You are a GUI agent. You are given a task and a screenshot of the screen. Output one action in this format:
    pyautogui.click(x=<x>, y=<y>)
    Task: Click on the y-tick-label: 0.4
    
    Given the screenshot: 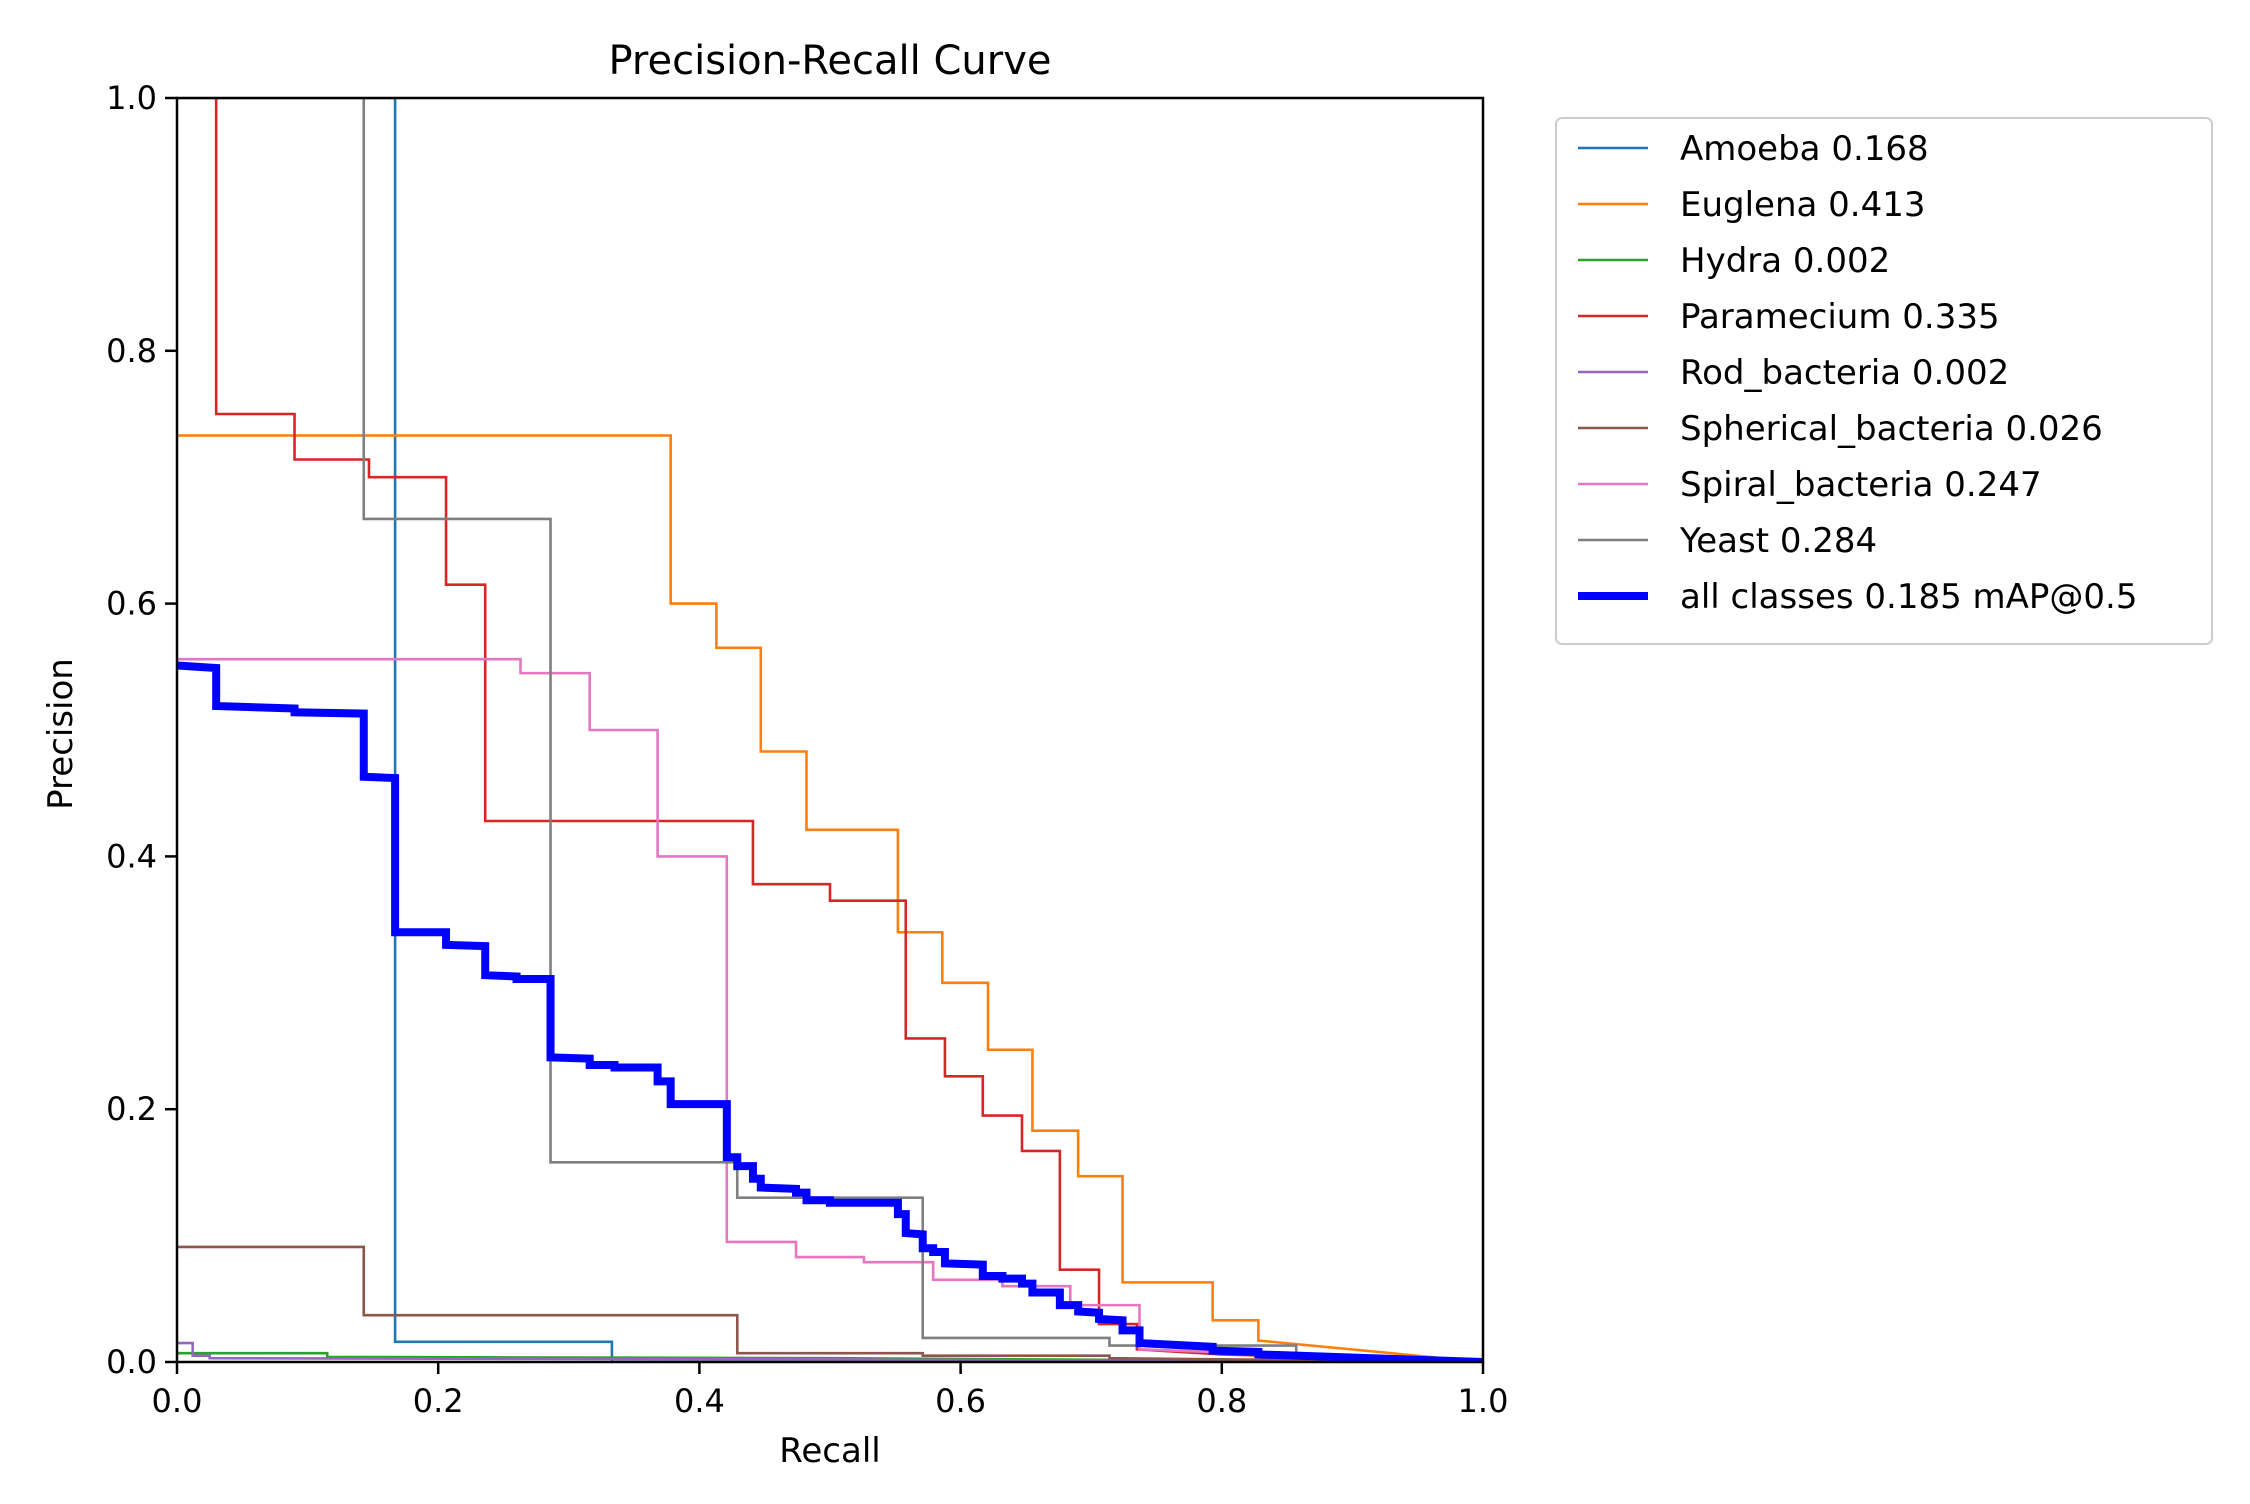 What is the action you would take?
    pyautogui.click(x=131, y=856)
    